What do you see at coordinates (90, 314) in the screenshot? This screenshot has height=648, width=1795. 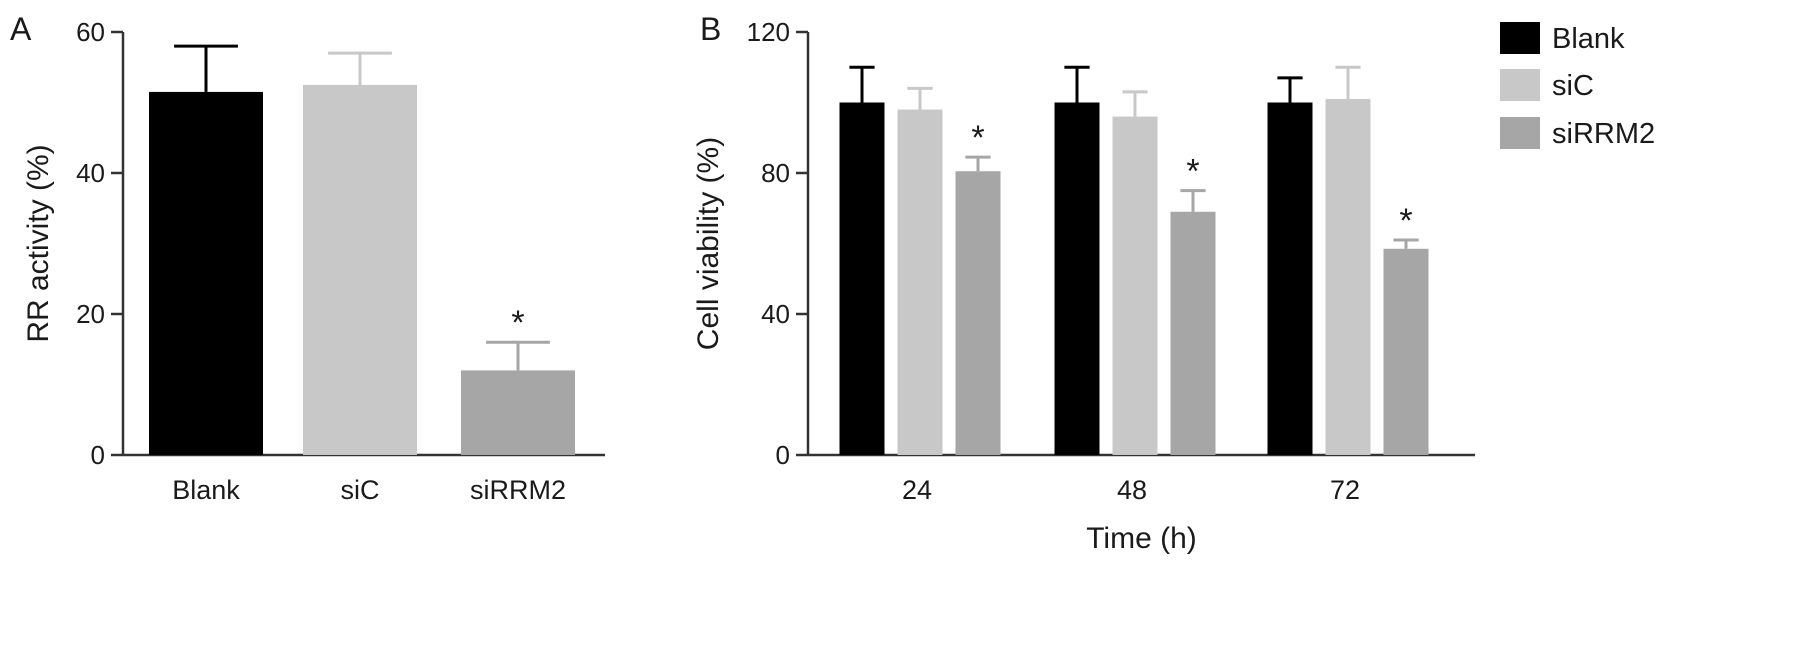 I see `panel-a-y-tick-label: 20` at bounding box center [90, 314].